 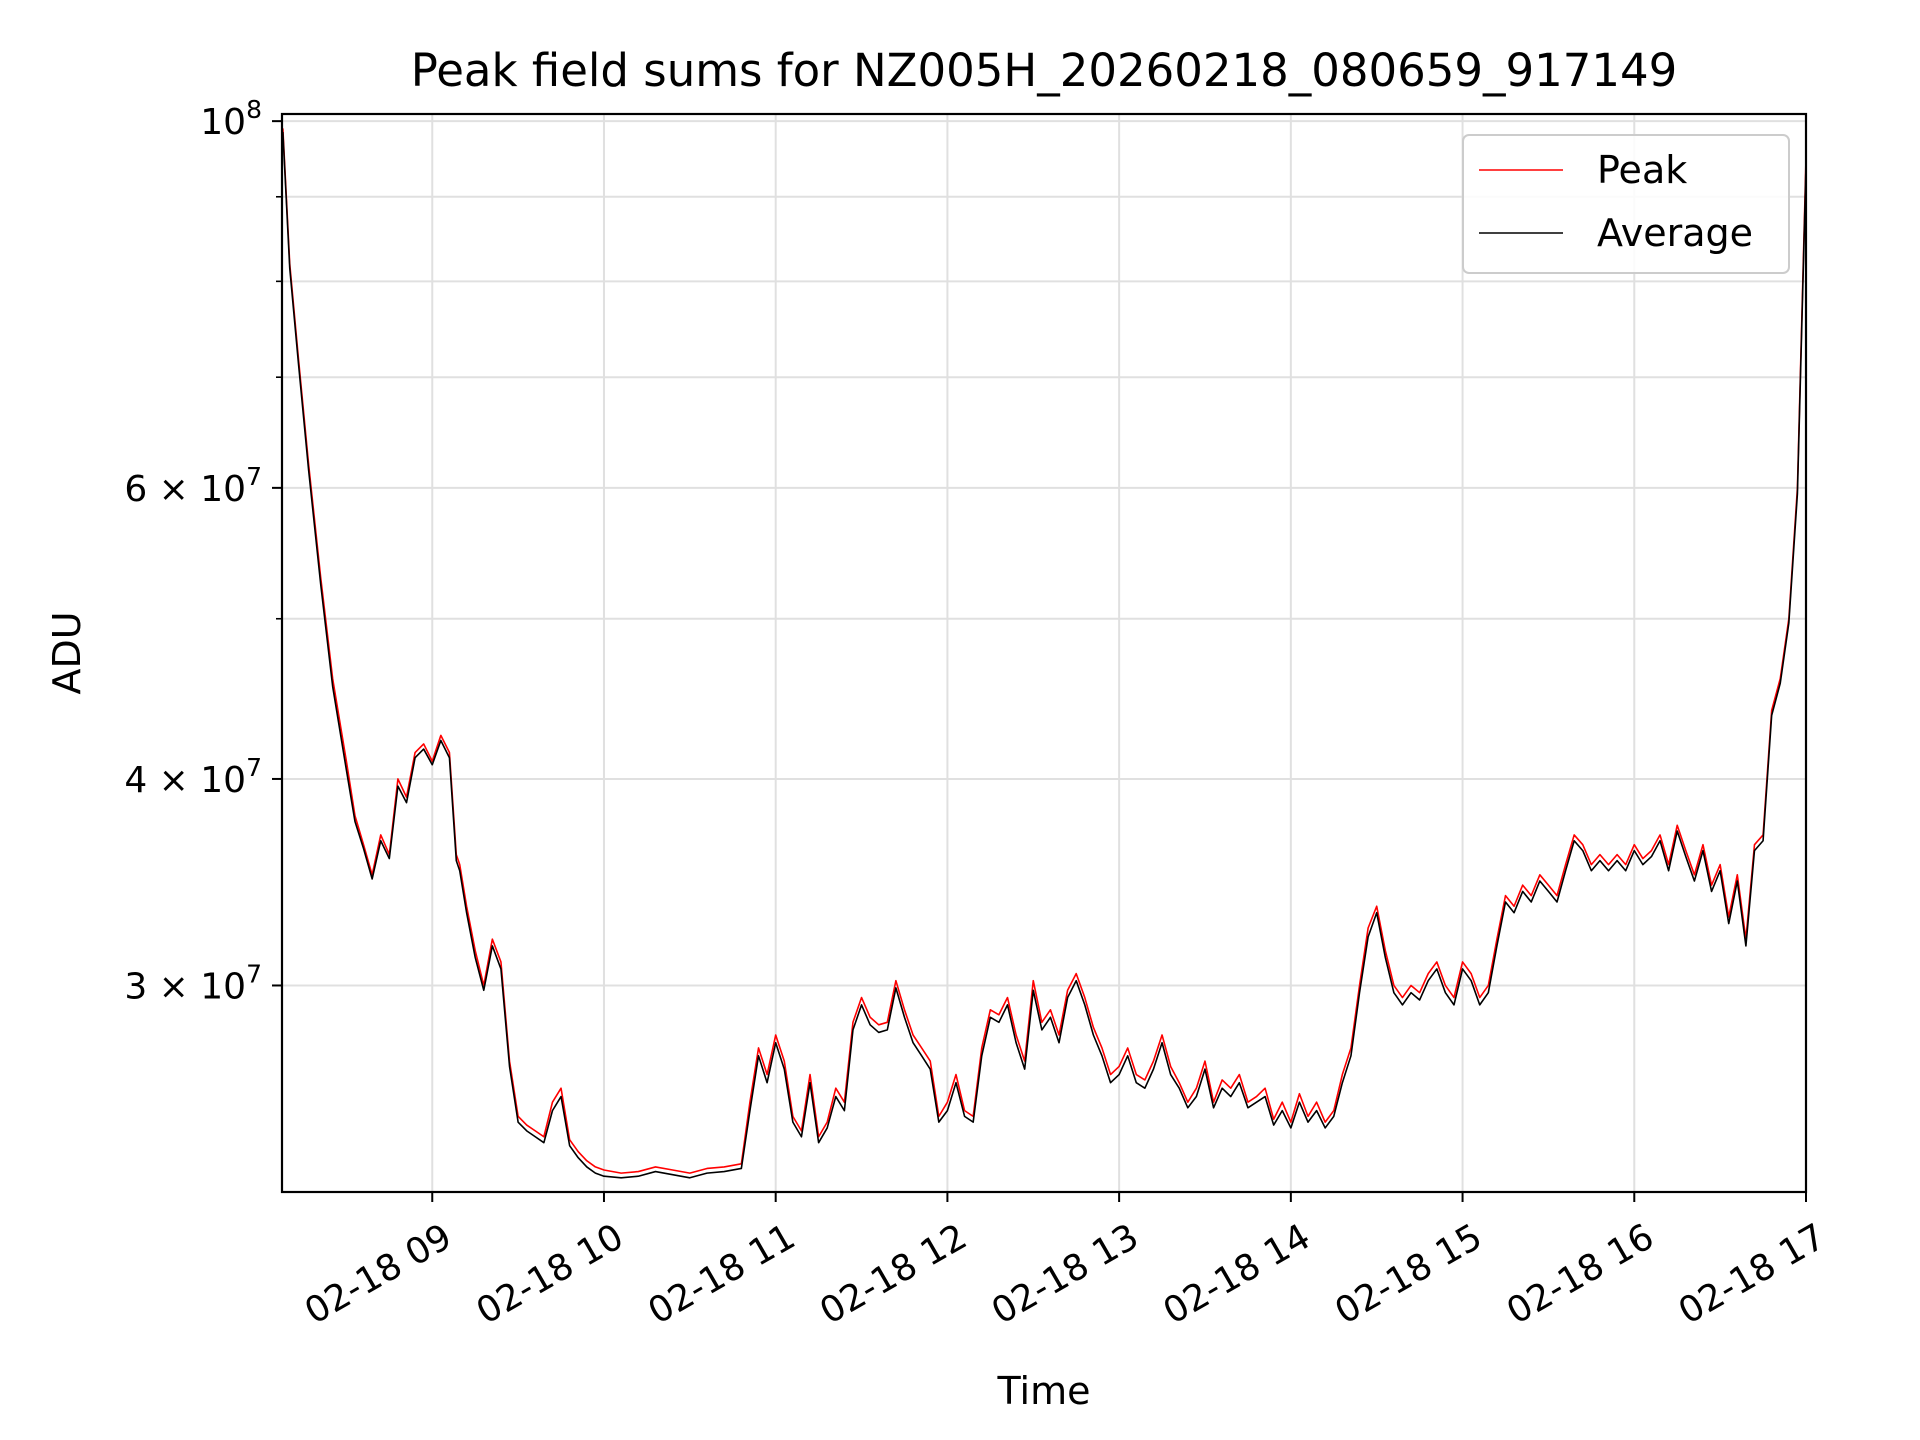 I want to click on legend-average-label: Average, so click(x=1675, y=233).